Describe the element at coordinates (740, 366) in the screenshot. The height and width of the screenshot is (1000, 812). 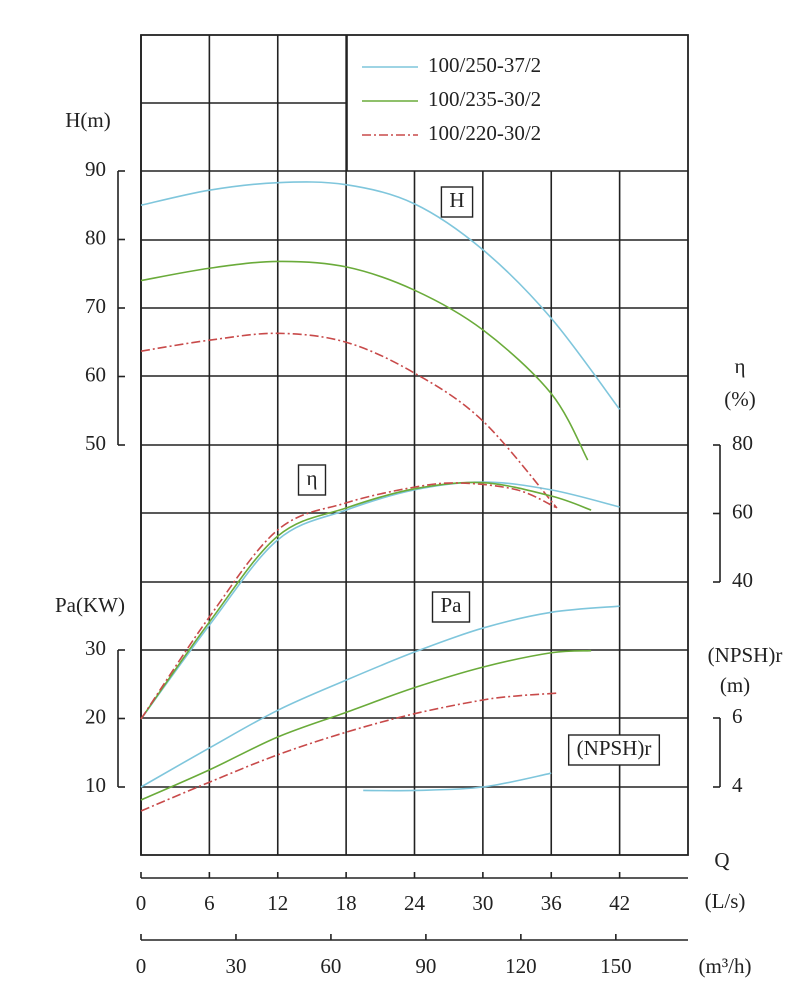
I see `y-axis-label: η` at that location.